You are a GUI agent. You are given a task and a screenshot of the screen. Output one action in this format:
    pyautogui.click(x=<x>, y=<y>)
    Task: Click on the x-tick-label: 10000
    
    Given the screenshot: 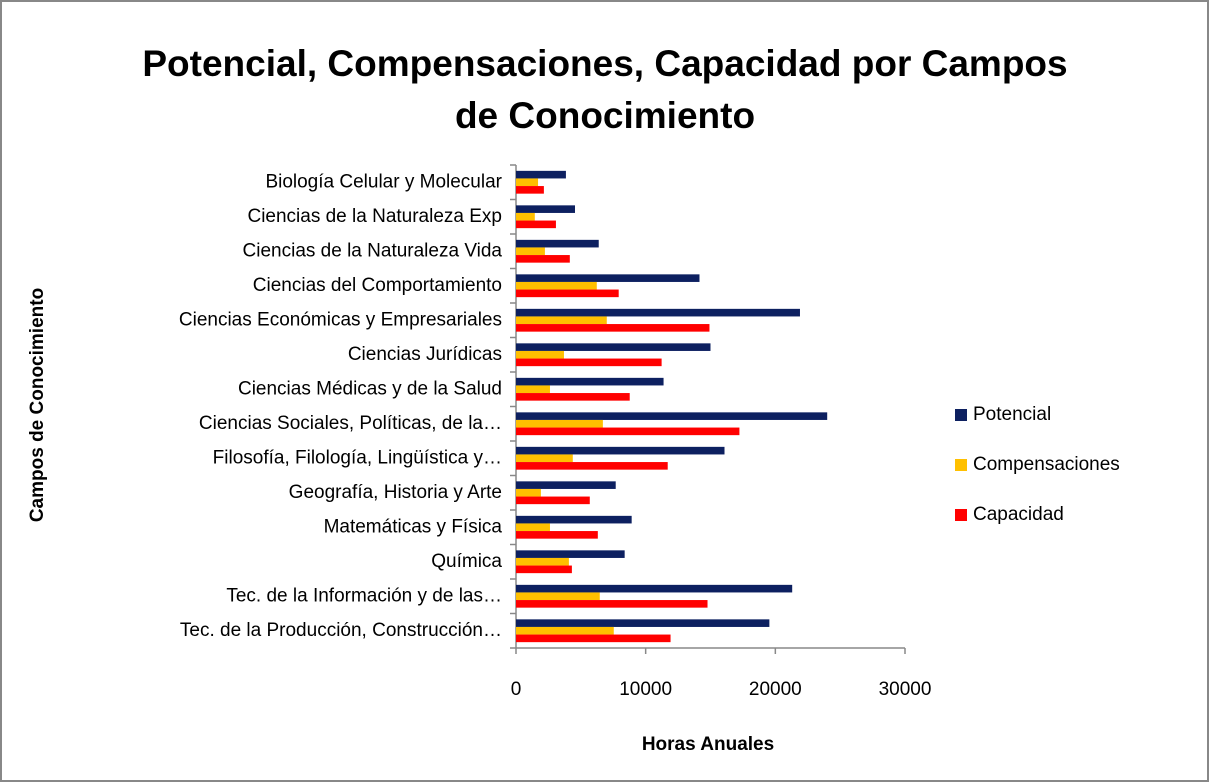 What is the action you would take?
    pyautogui.click(x=645, y=689)
    